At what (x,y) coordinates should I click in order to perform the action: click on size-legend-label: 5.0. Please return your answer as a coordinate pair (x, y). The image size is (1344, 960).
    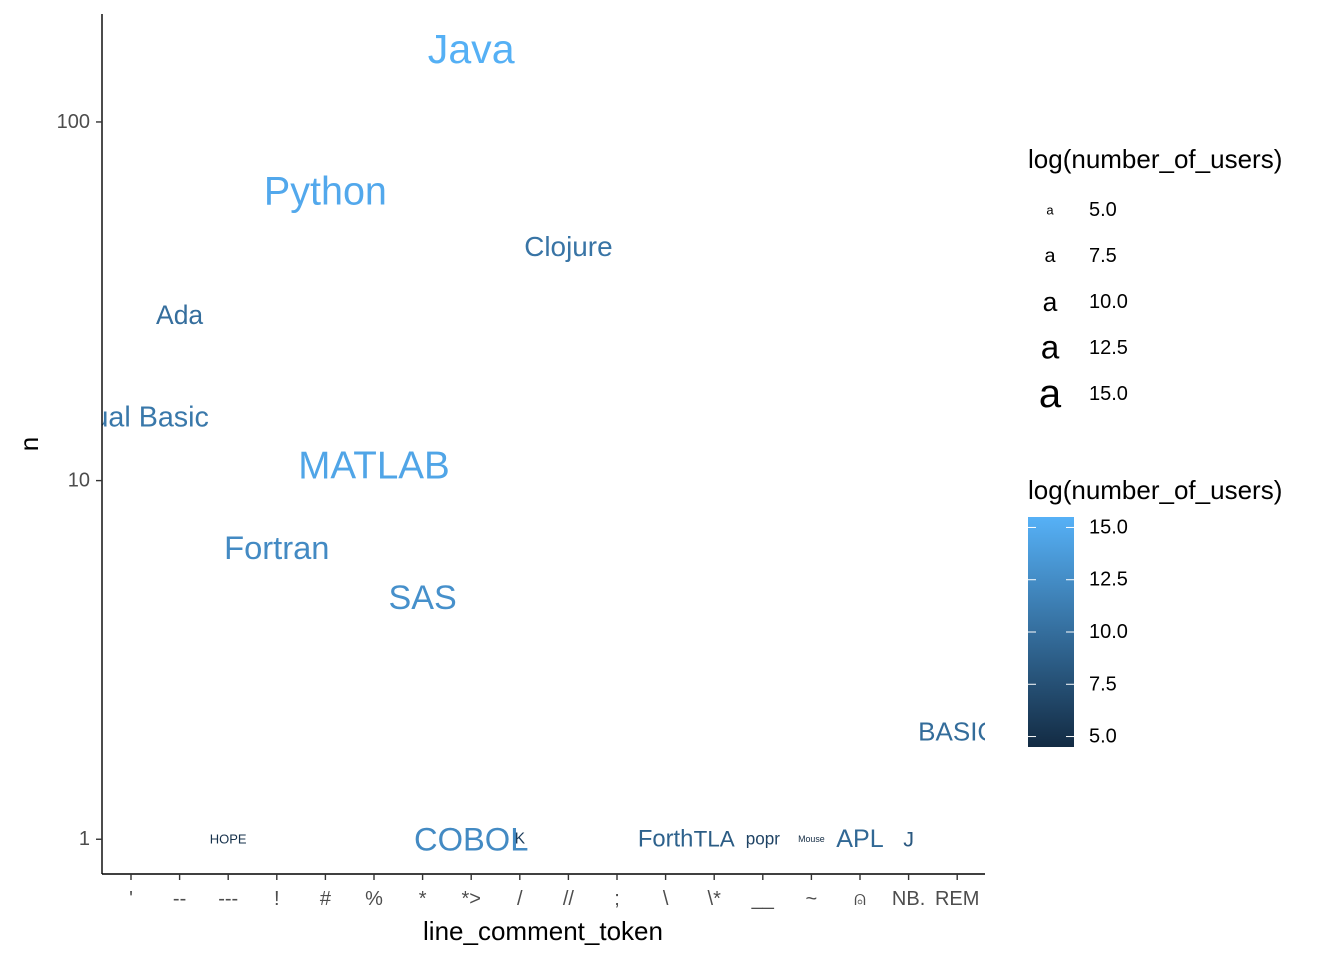
    Looking at the image, I should click on (1103, 210).